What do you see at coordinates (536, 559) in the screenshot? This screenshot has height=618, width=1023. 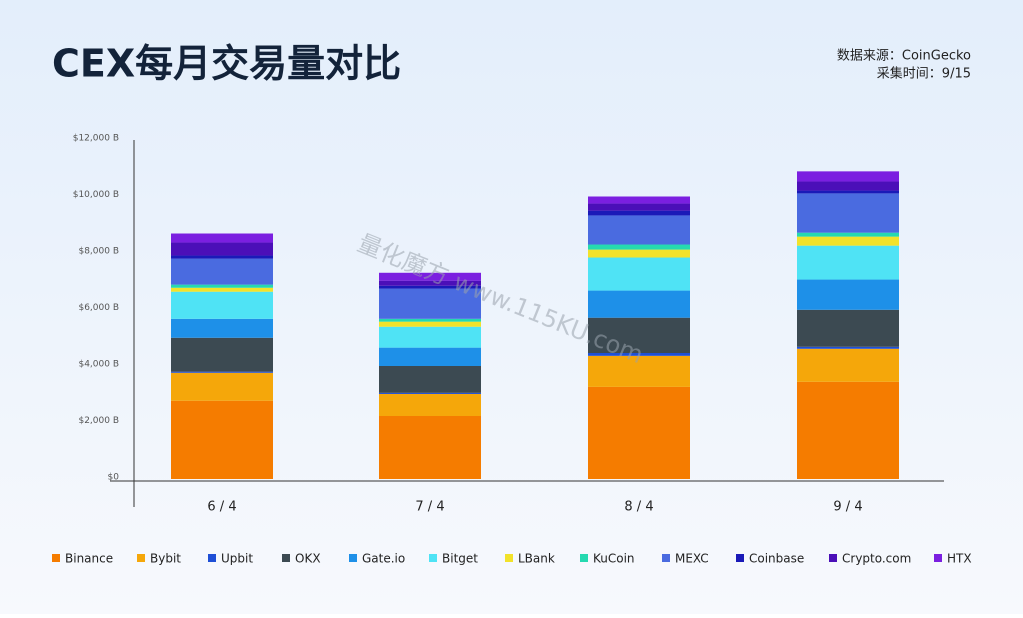 I see `legend-label: LBank` at bounding box center [536, 559].